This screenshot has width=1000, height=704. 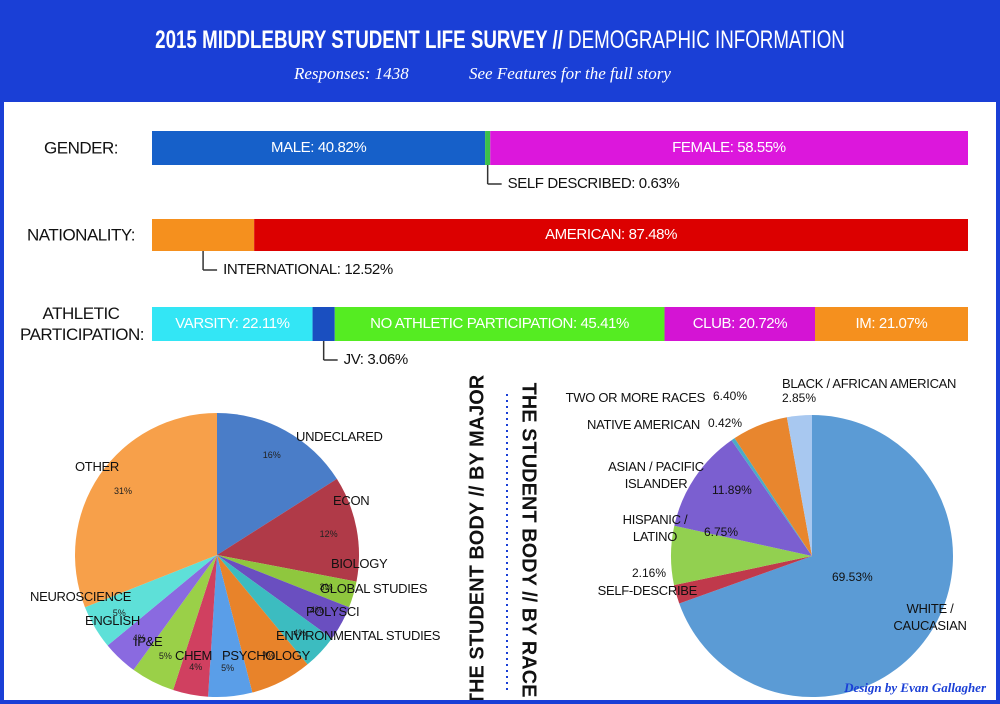 What do you see at coordinates (730, 396) in the screenshot?
I see `value-label: 6.40%` at bounding box center [730, 396].